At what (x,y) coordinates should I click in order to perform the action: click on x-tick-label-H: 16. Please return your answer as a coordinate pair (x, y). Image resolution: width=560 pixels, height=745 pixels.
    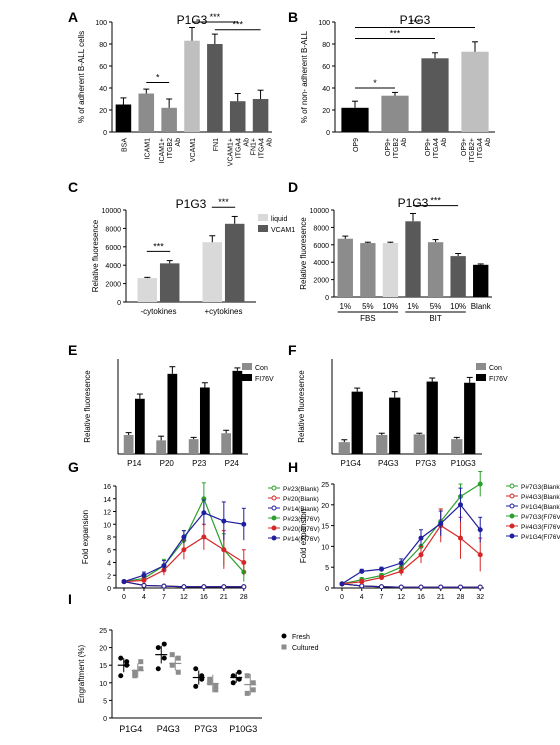
    Looking at the image, I should click on (421, 597).